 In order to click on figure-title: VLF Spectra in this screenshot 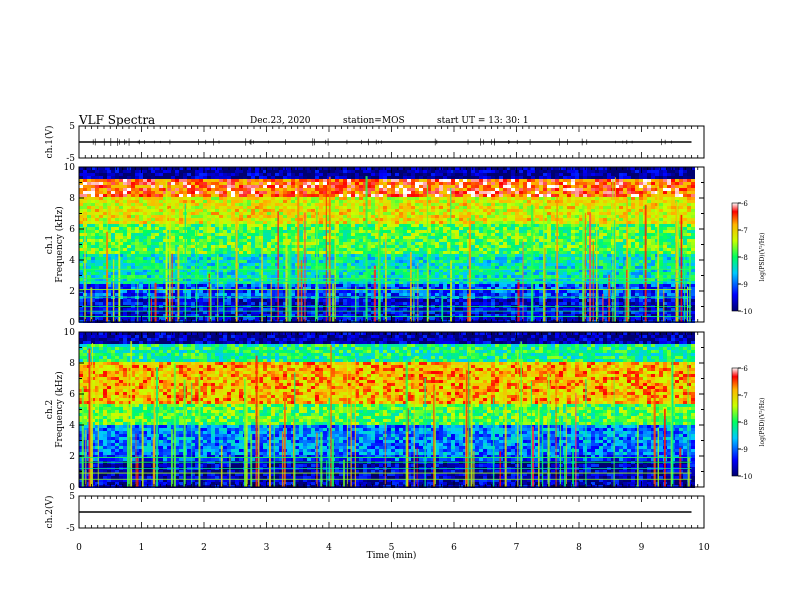, I will do `click(117, 120)`.